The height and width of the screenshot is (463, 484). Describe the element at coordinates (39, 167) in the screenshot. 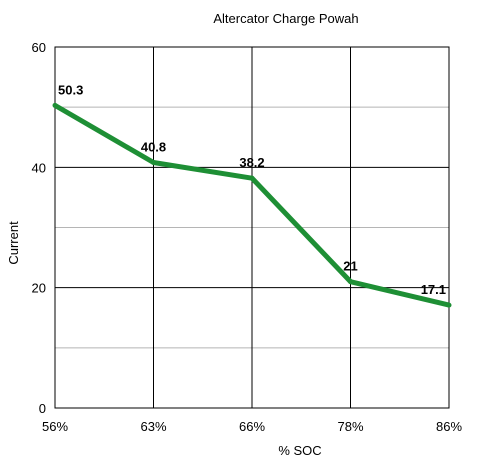

I see `y-tick-label: 40` at that location.